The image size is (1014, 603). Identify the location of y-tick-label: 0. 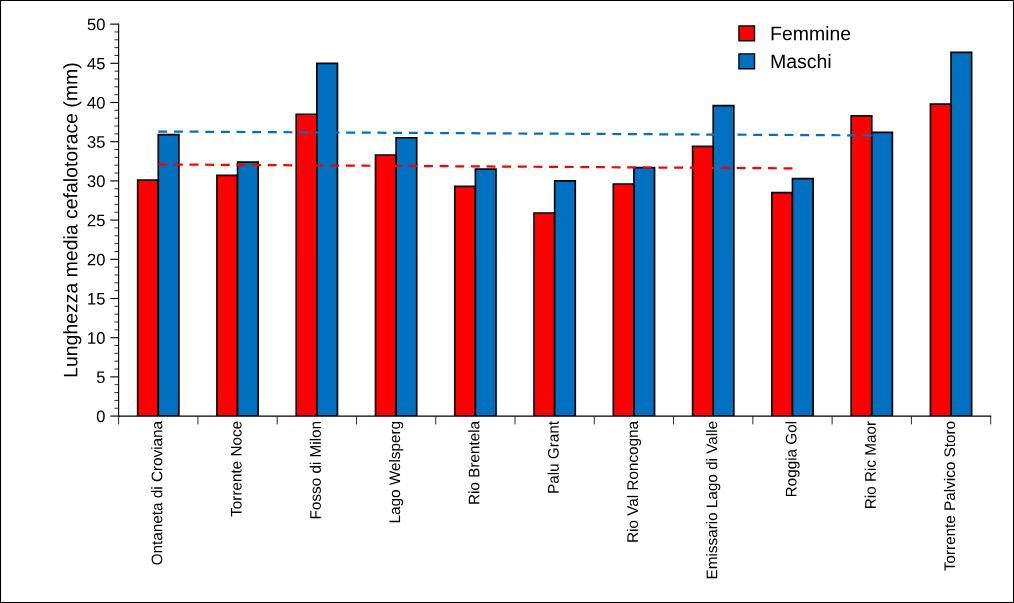
(100, 416).